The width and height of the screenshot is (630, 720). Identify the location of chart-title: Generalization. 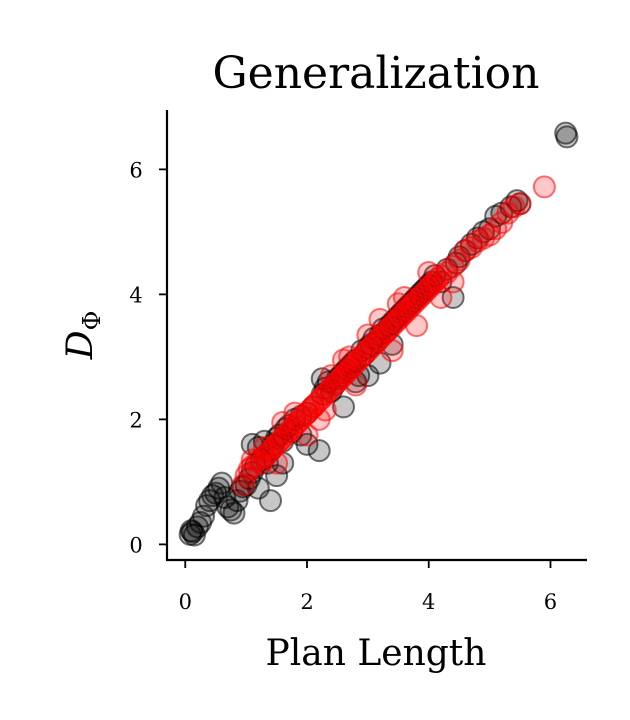
(376, 73).